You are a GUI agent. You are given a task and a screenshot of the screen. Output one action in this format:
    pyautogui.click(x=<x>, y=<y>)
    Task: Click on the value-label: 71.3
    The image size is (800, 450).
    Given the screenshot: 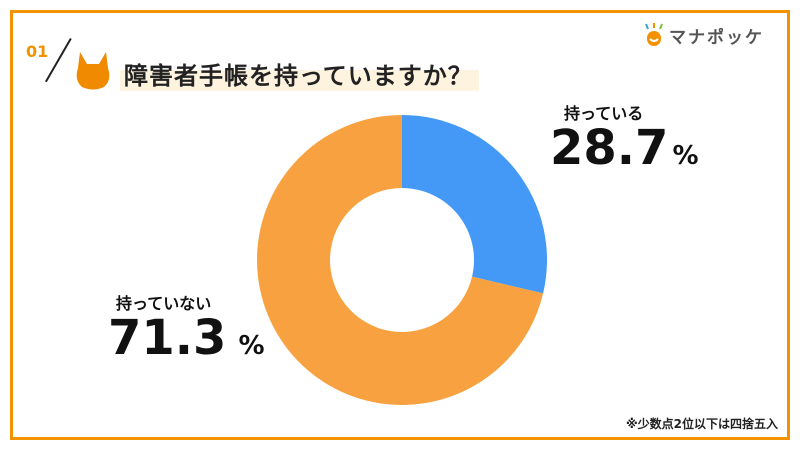 What is the action you would take?
    pyautogui.click(x=167, y=338)
    